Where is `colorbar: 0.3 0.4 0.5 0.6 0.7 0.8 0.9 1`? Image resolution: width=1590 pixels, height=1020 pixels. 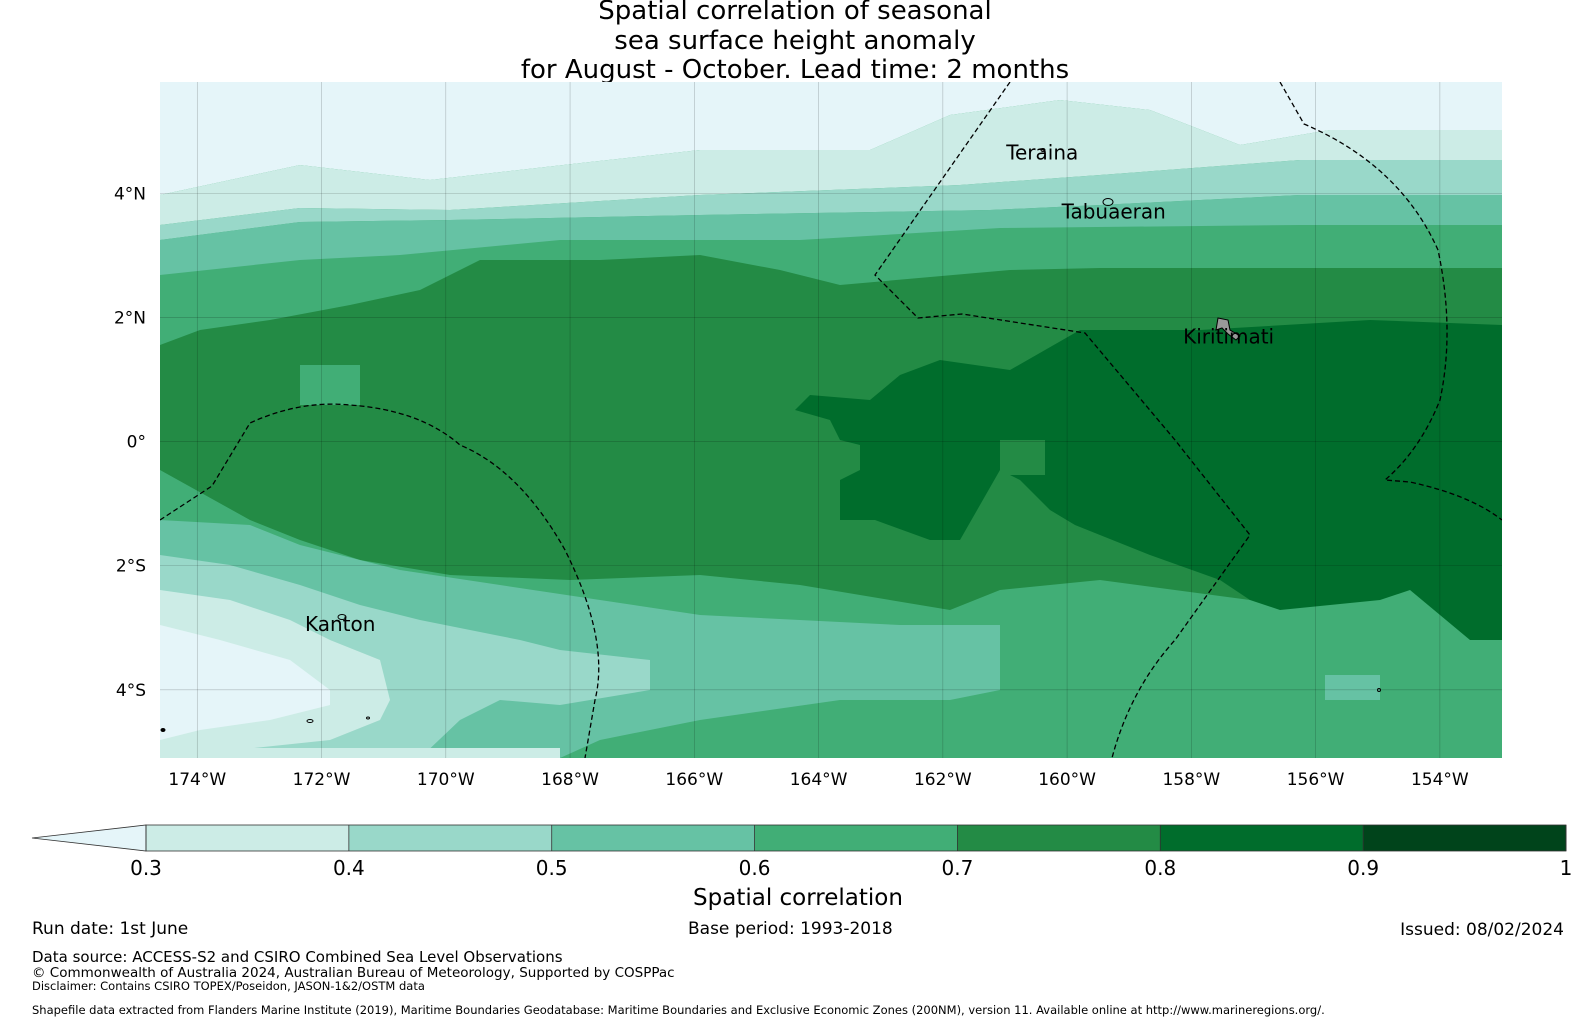
colorbar: 0.3 0.4 0.5 0.6 0.7 0.8 0.9 1 is located at coordinates (802, 852).